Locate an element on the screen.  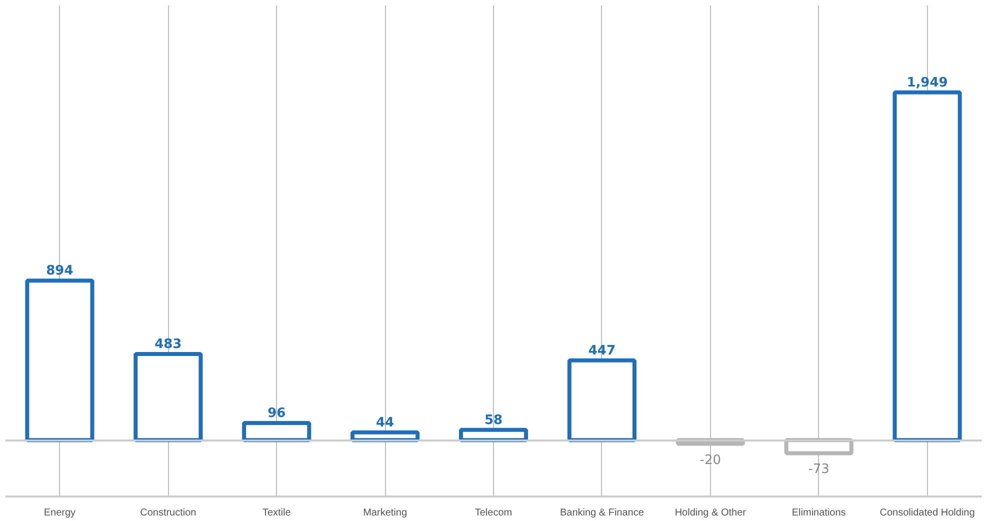
x-tick-label: Construction is located at coordinates (168, 513).